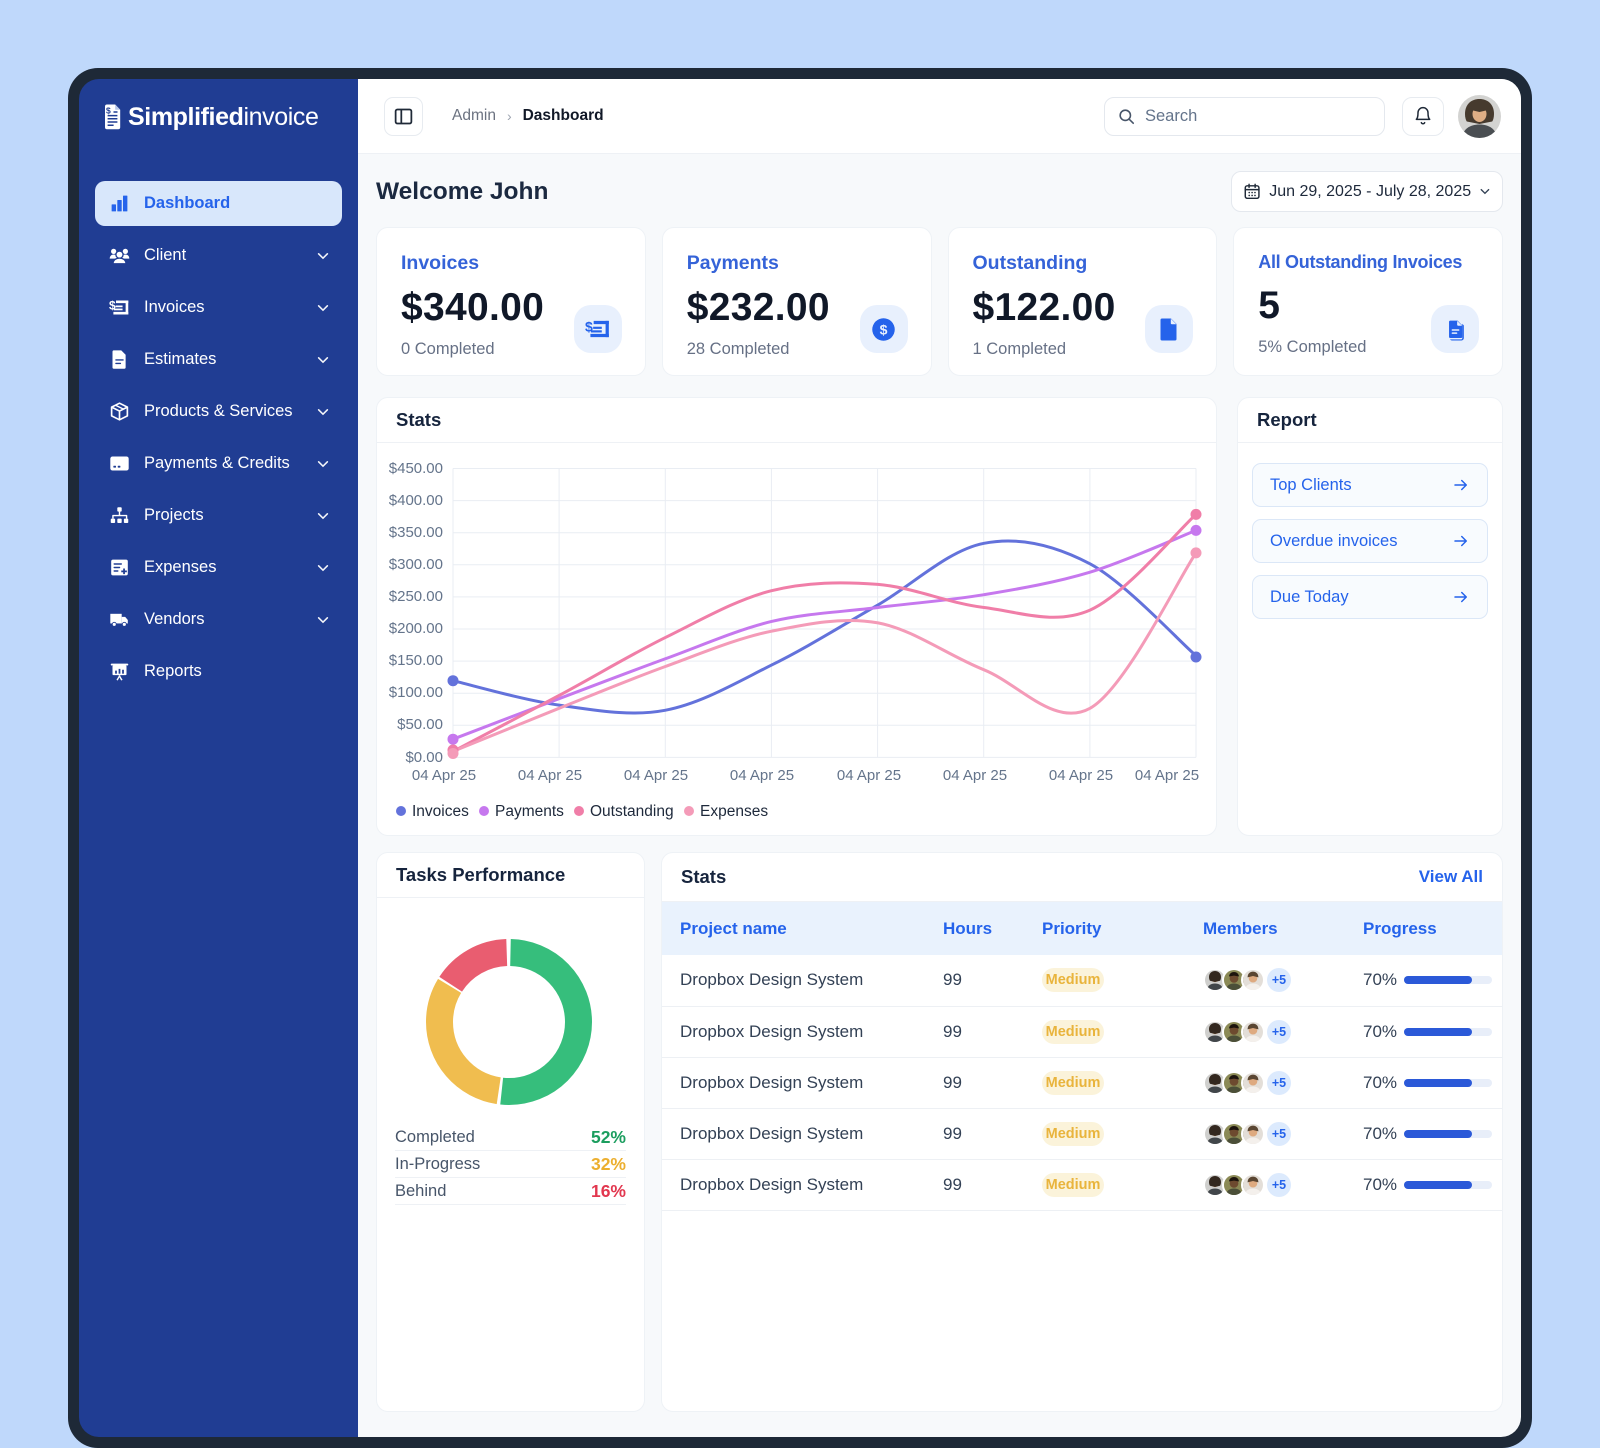  I want to click on svg-text: $250.00, so click(416, 596).